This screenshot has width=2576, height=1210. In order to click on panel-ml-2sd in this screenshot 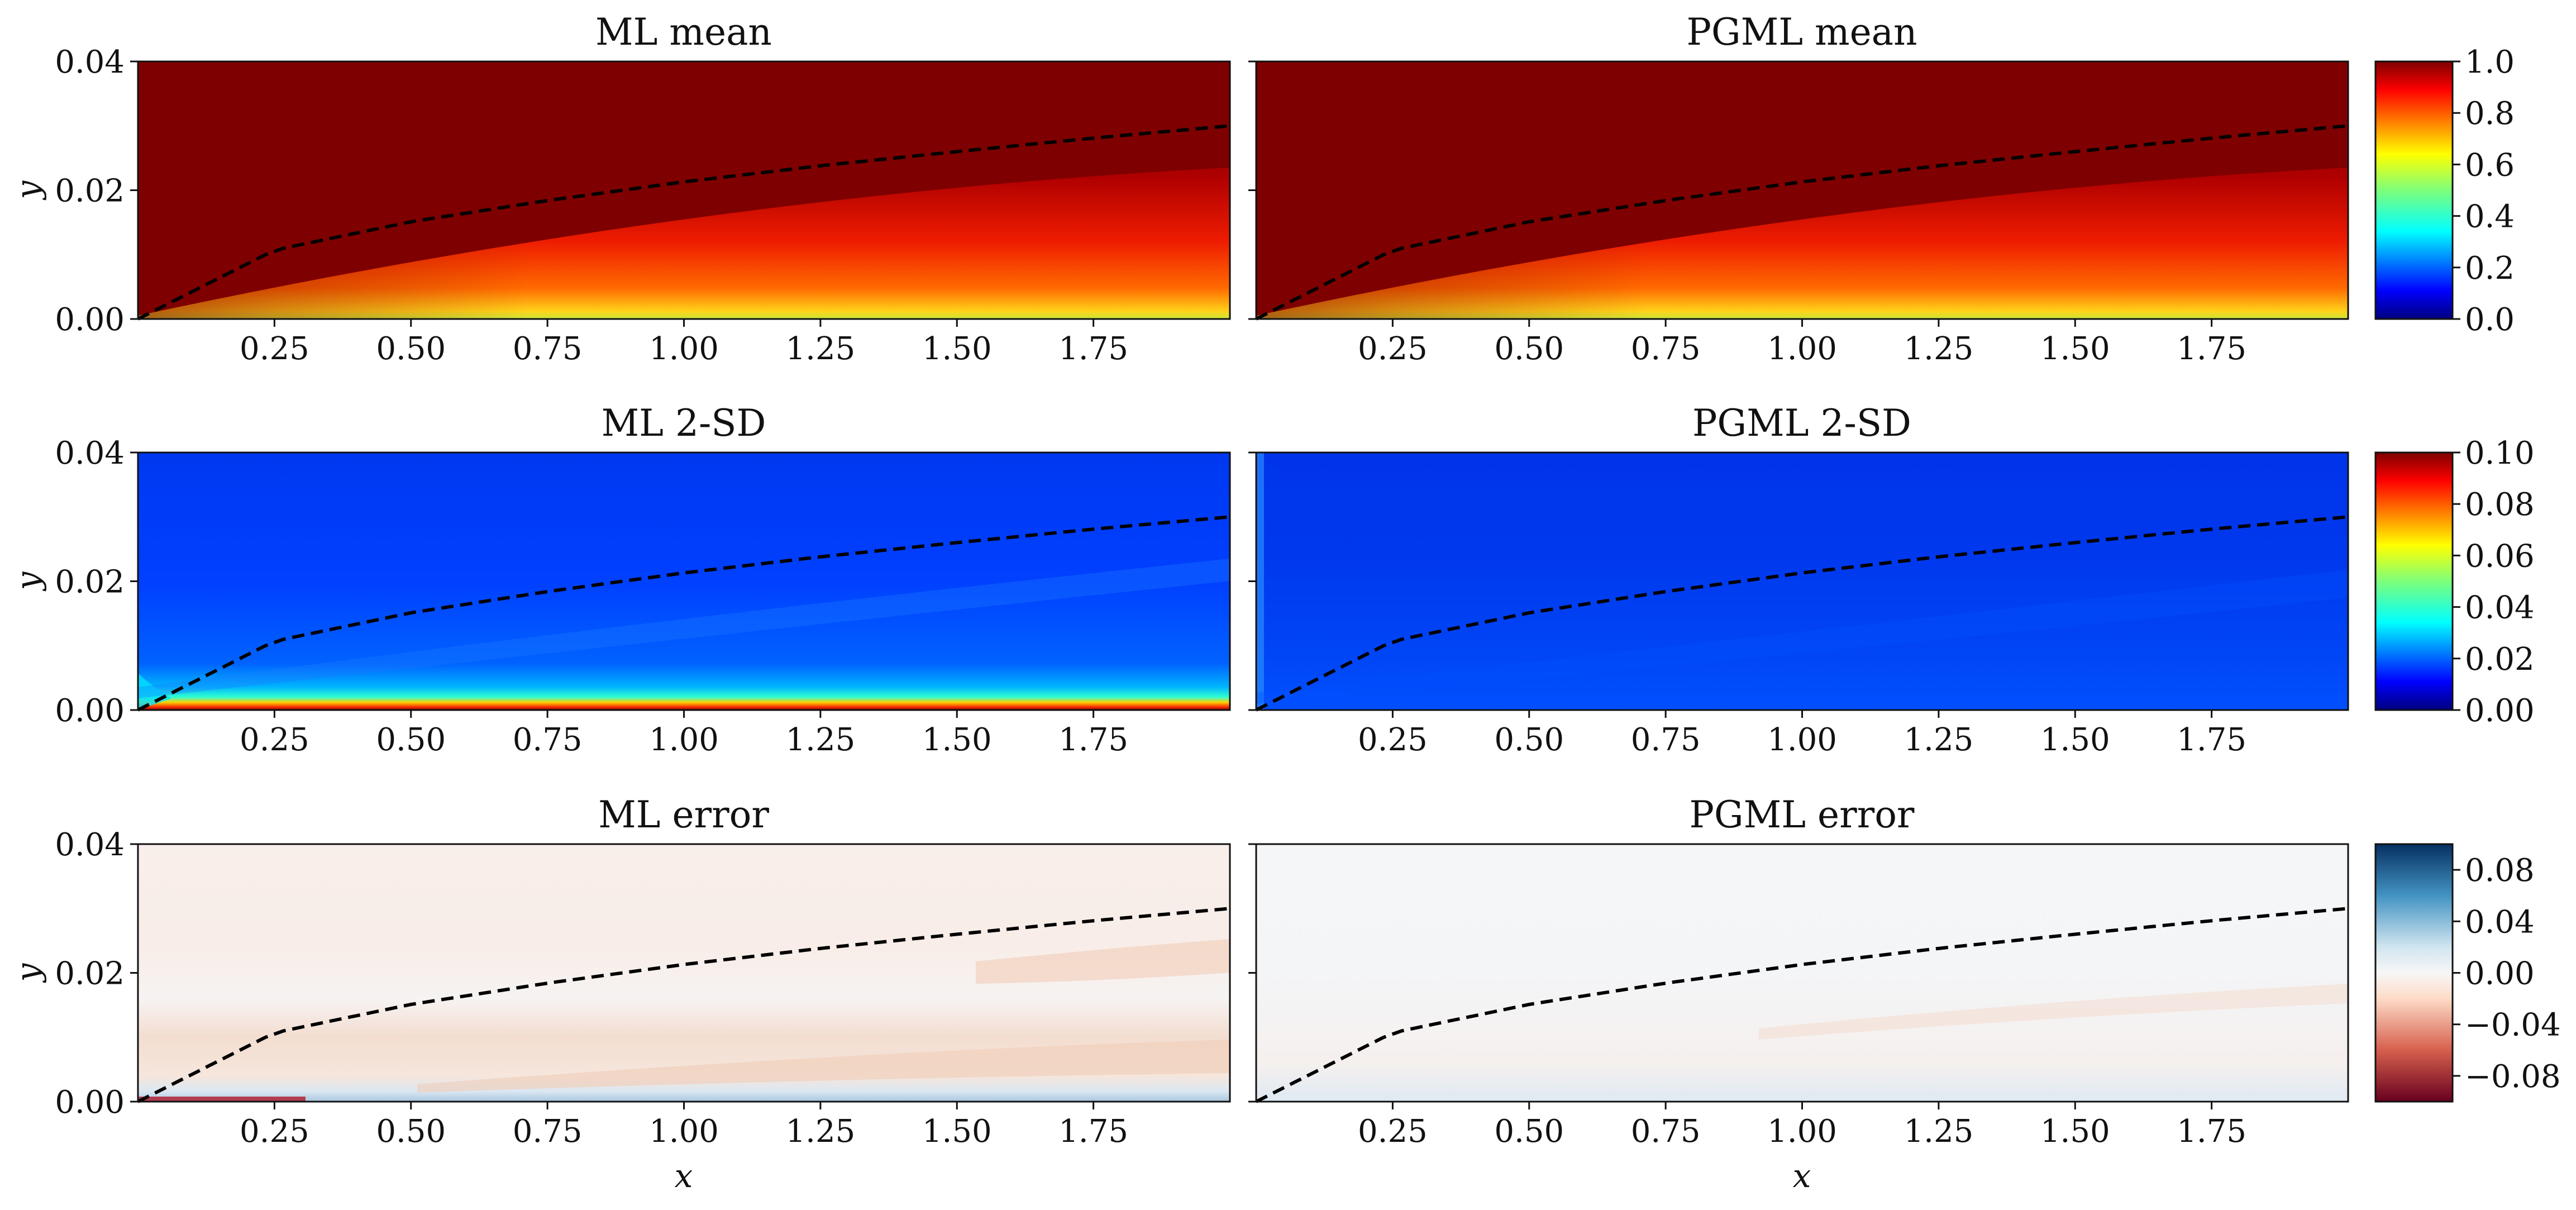, I will do `click(684, 581)`.